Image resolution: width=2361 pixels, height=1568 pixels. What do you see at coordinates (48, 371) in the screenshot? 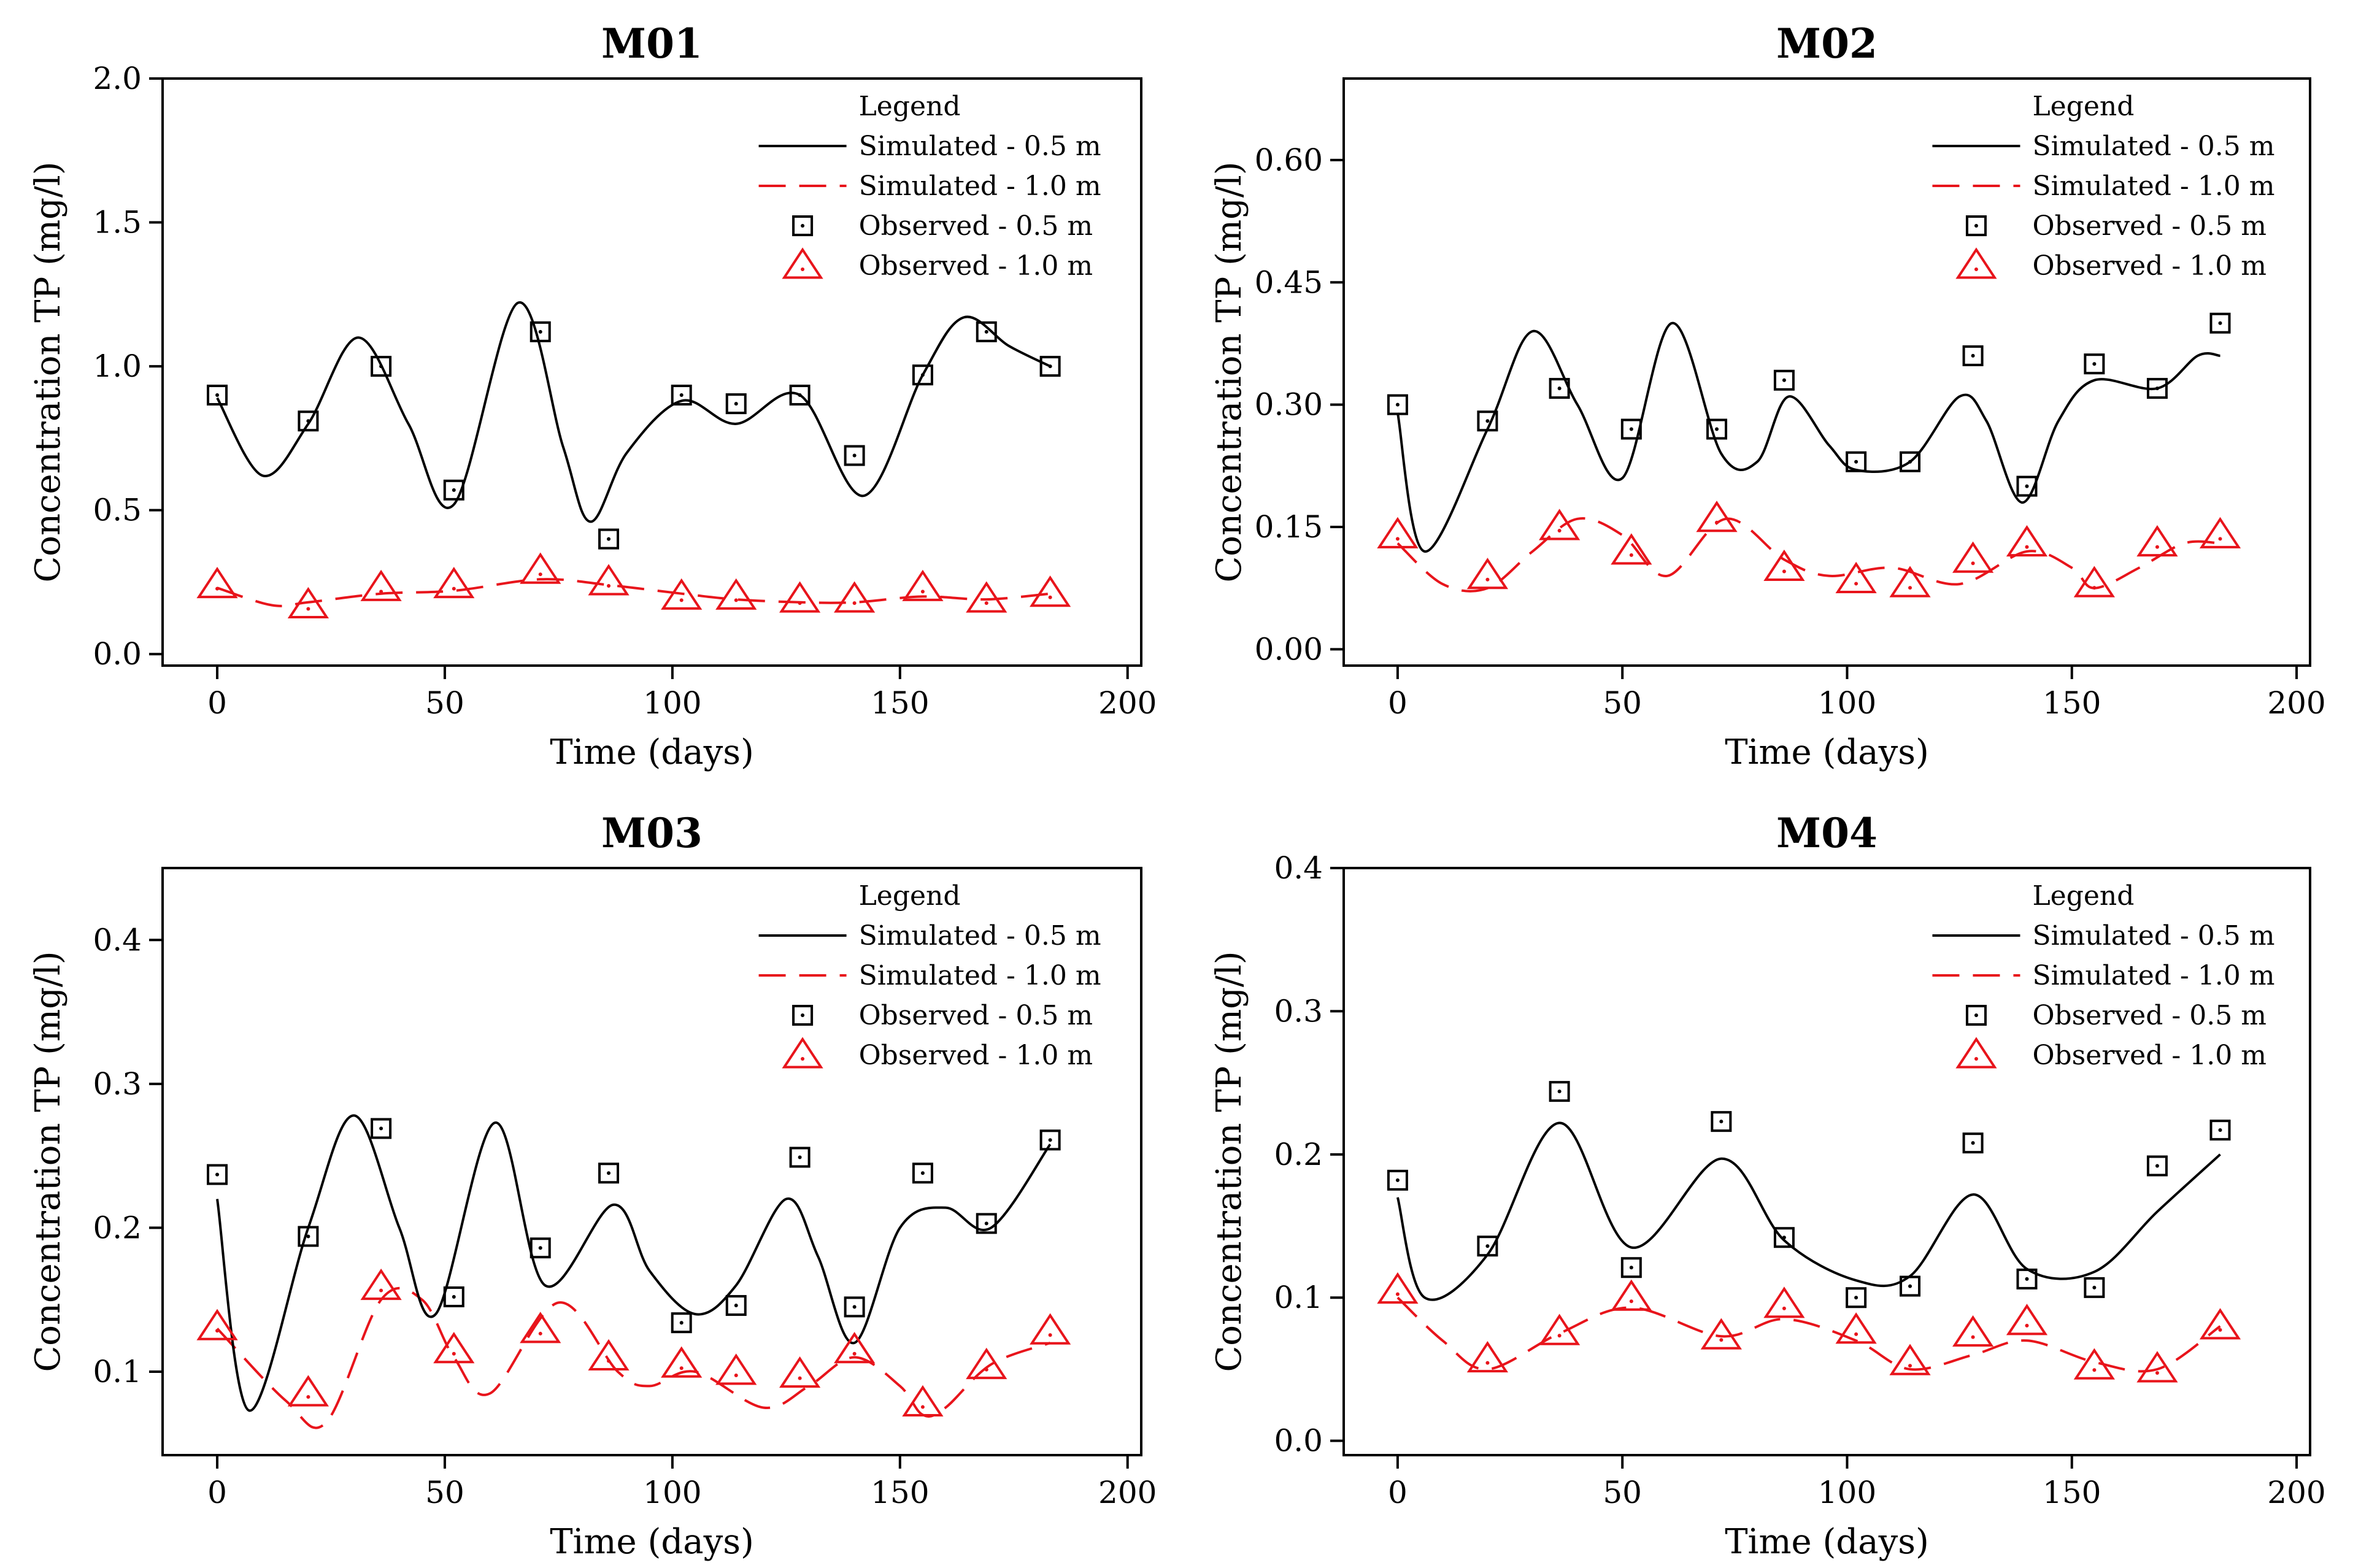
I see `y-axis-label: Concentration TP (mg/l)` at bounding box center [48, 371].